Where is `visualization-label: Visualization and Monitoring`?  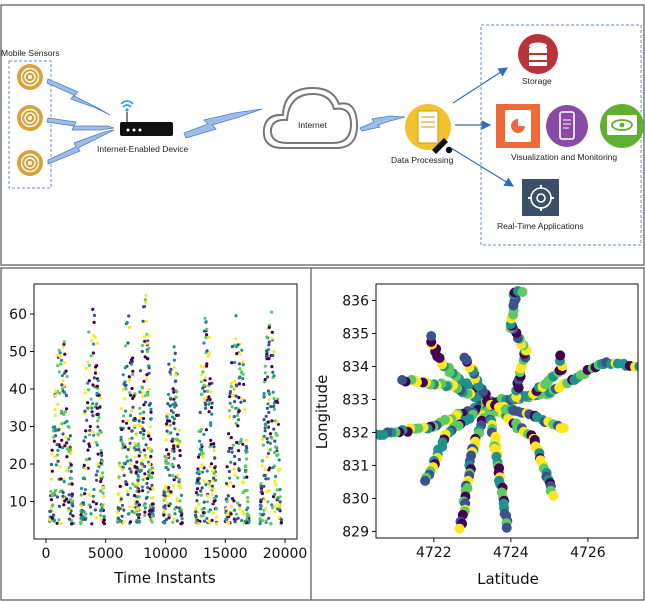 visualization-label: Visualization and Monitoring is located at coordinates (564, 157).